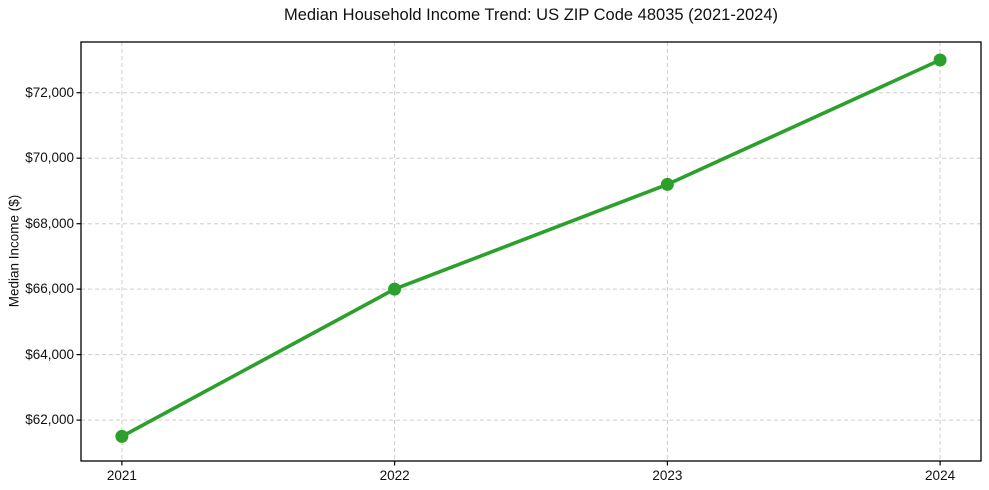 The height and width of the screenshot is (490, 989). What do you see at coordinates (49, 354) in the screenshot?
I see `y-tick-label: $64,000` at bounding box center [49, 354].